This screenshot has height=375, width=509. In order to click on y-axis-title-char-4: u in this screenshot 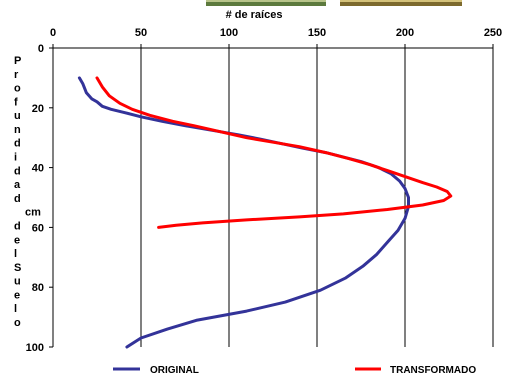, I will do `click(17, 116)`.